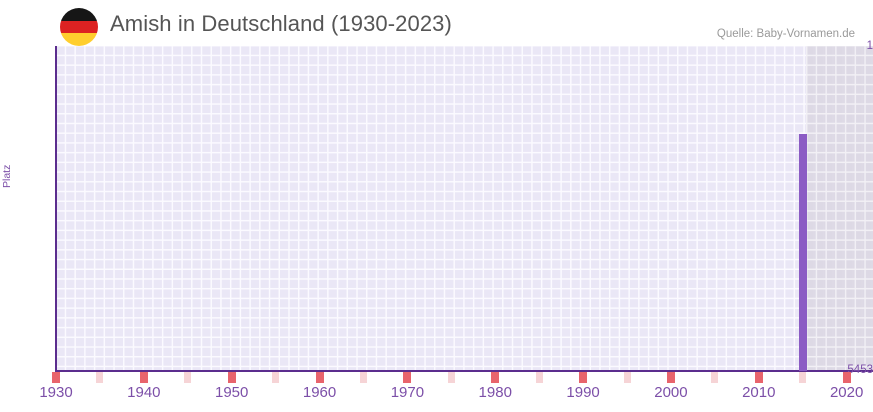  I want to click on x-axis-tick-label-1990: 1990, so click(583, 392).